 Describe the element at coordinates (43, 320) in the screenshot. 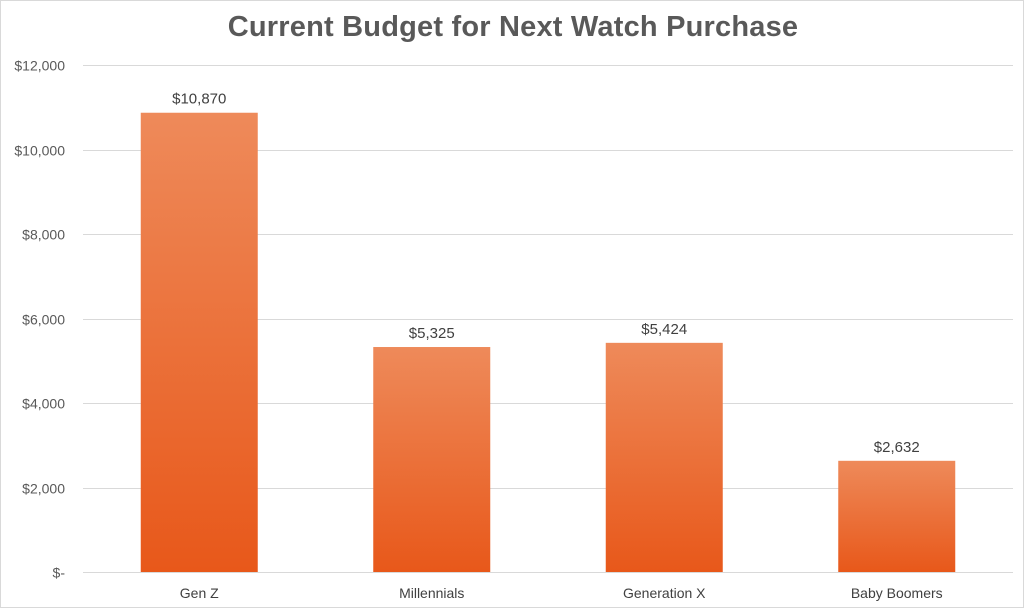

I see `y-tick-label: $6,000` at that location.